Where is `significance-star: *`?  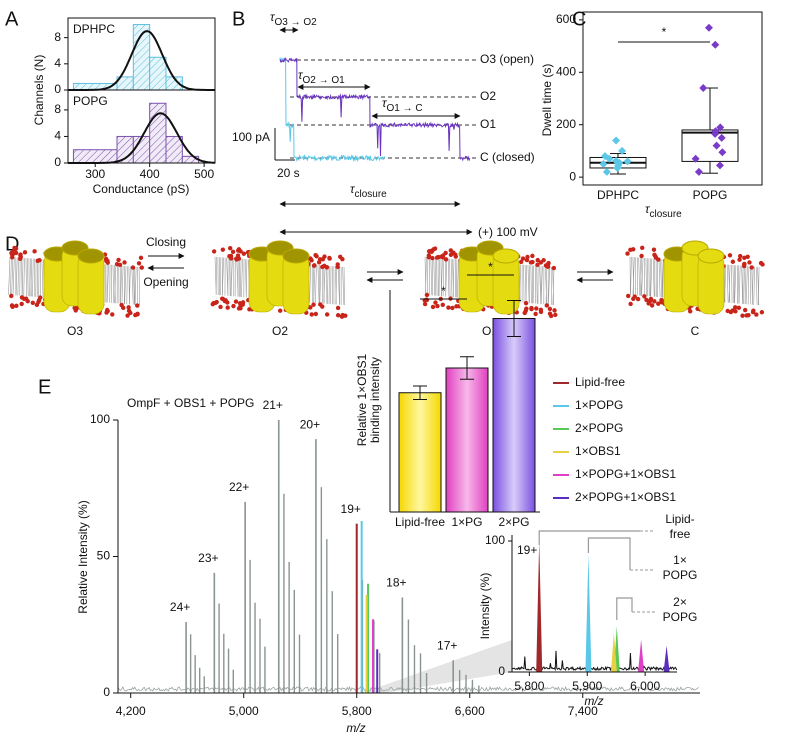
significance-star: * is located at coordinates (443, 291).